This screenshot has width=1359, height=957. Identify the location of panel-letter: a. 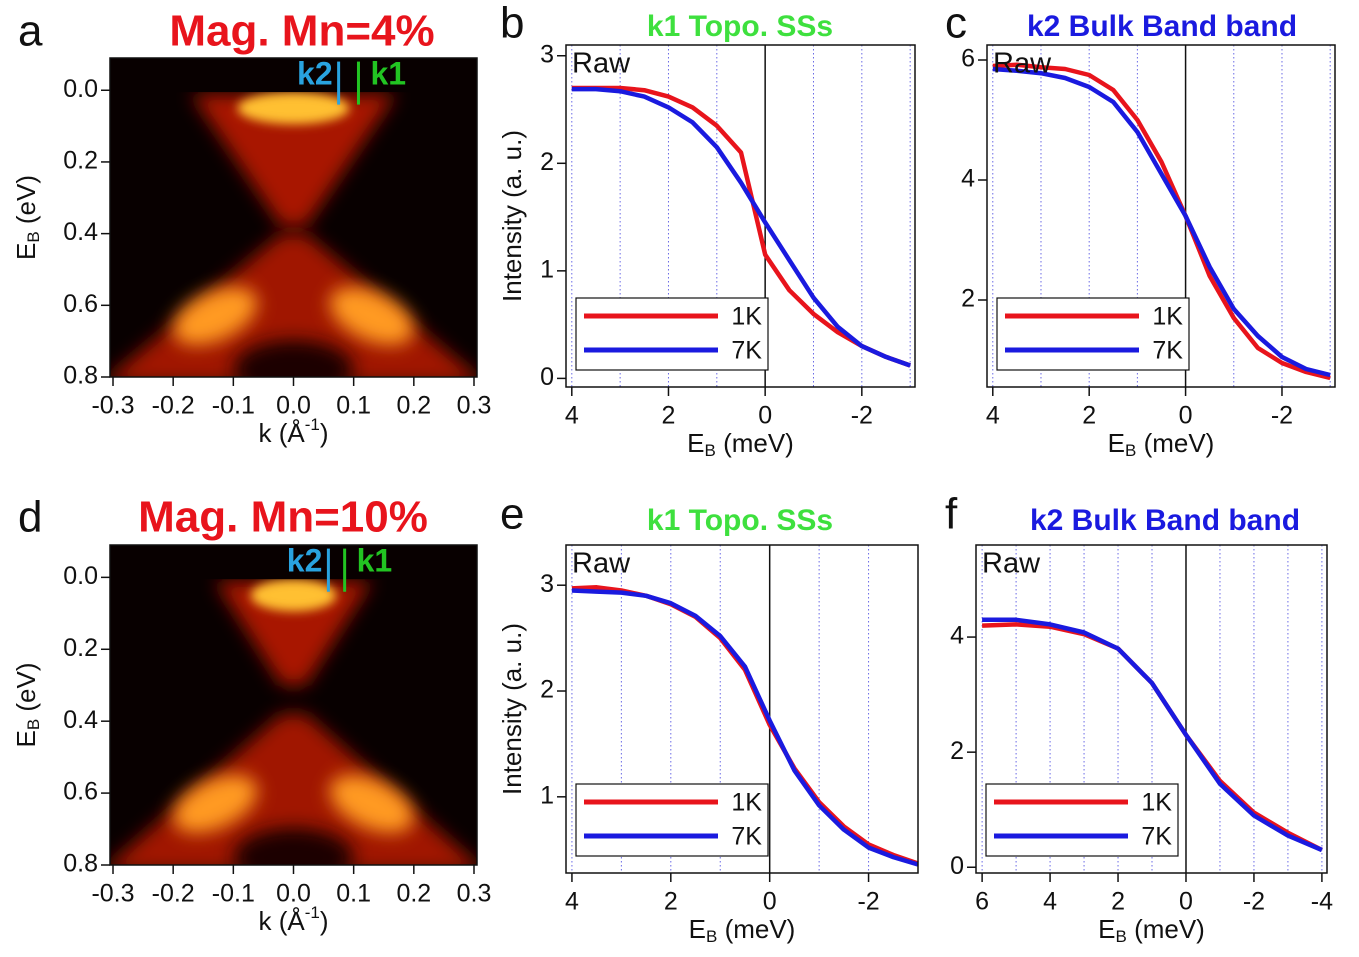
(30, 31).